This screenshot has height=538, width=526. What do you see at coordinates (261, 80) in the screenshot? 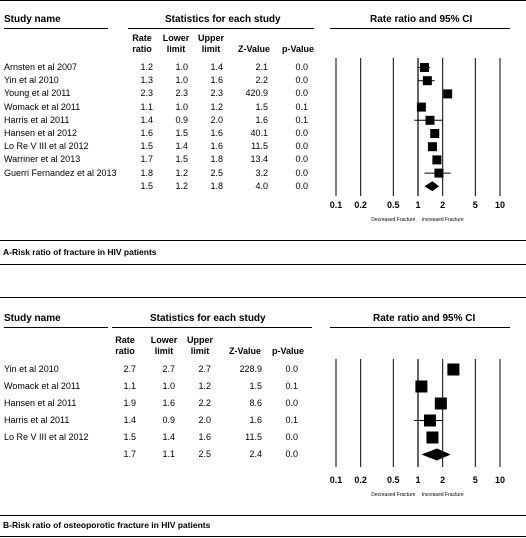
I see `z-value: 2.2` at bounding box center [261, 80].